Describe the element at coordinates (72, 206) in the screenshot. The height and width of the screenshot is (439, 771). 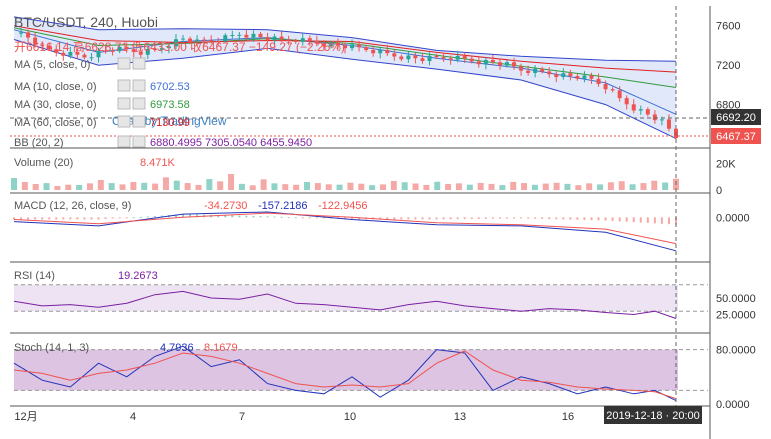
I see `macd-title: MACD (12, 26, close, 9)` at that location.